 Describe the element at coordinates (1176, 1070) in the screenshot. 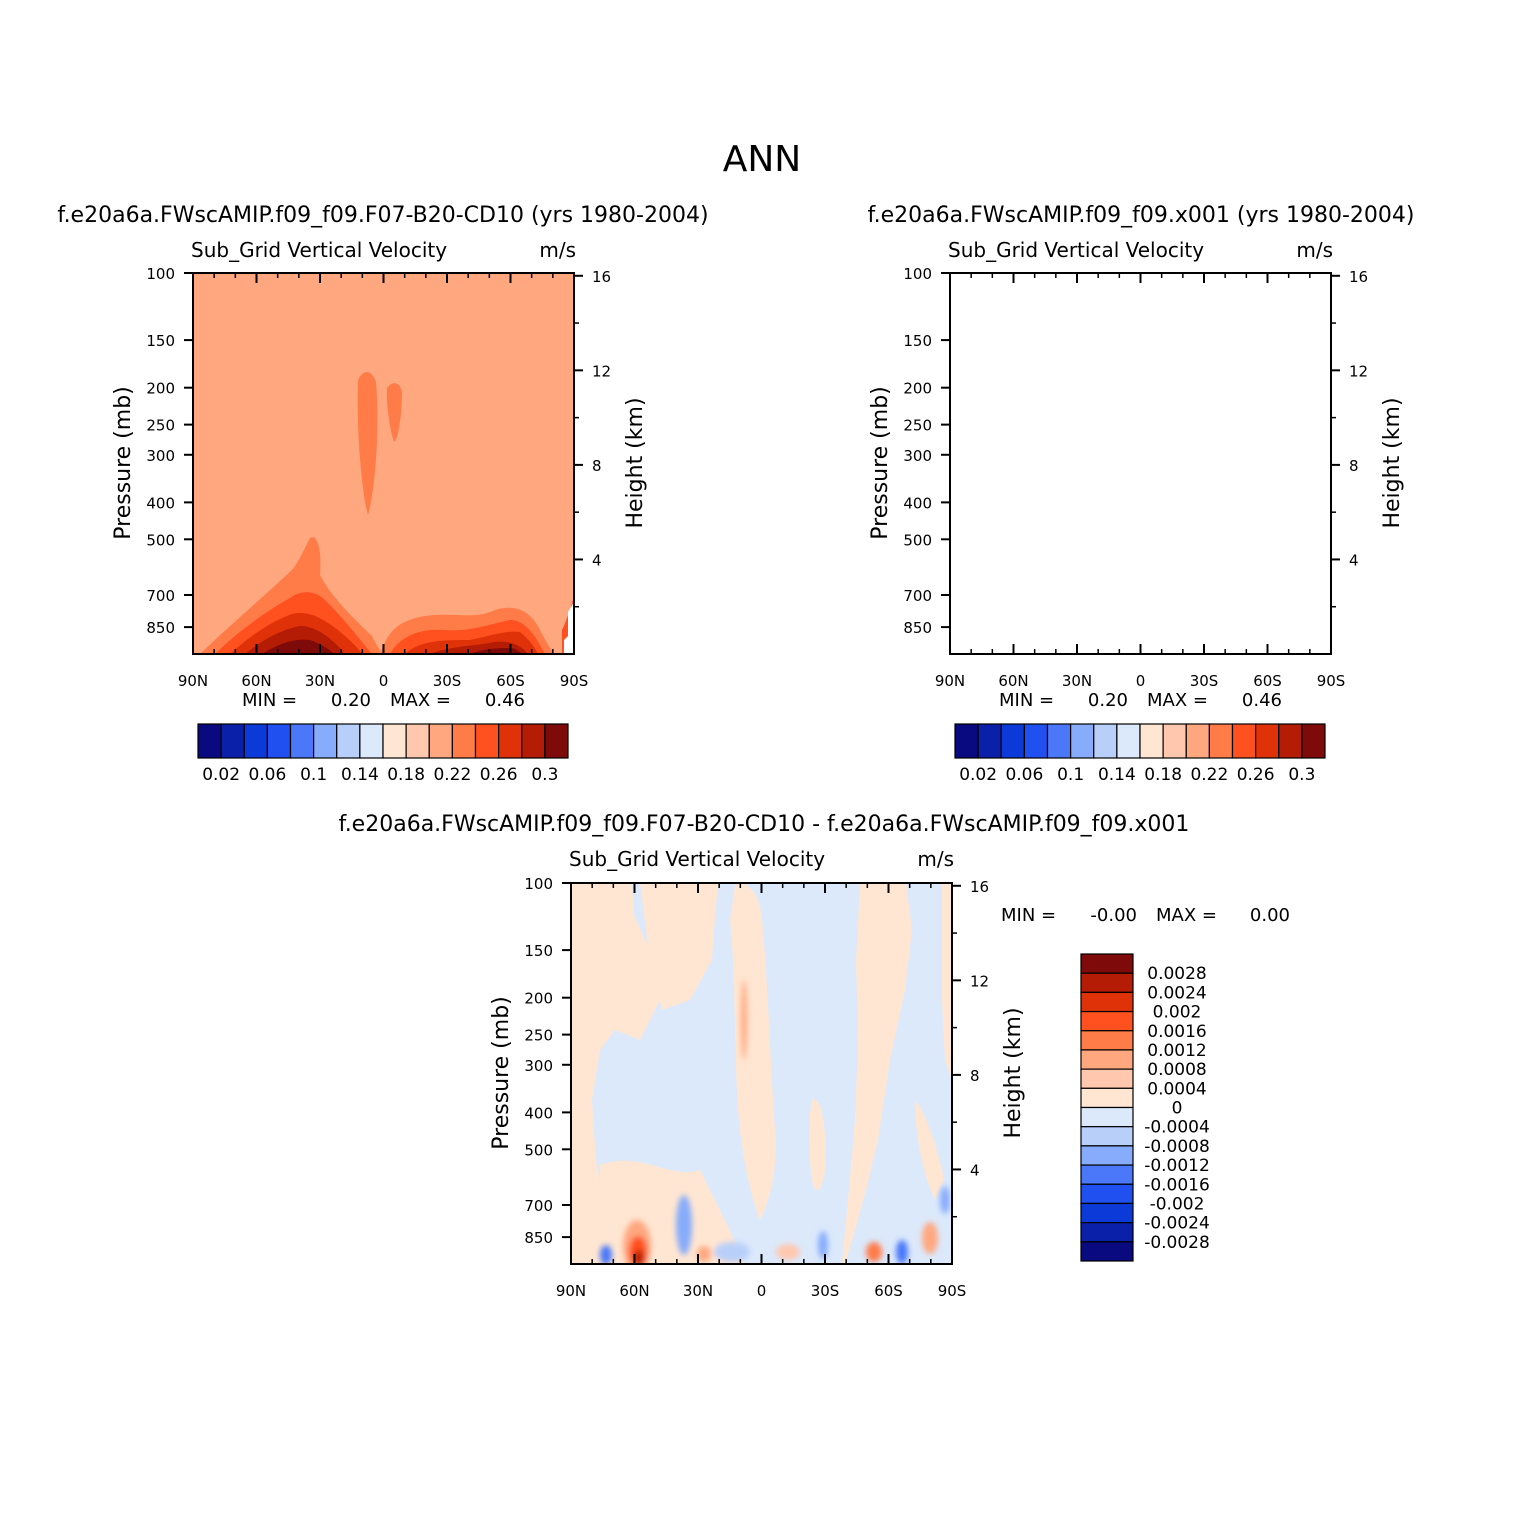

I see `colorbar-label: 0.0008` at that location.